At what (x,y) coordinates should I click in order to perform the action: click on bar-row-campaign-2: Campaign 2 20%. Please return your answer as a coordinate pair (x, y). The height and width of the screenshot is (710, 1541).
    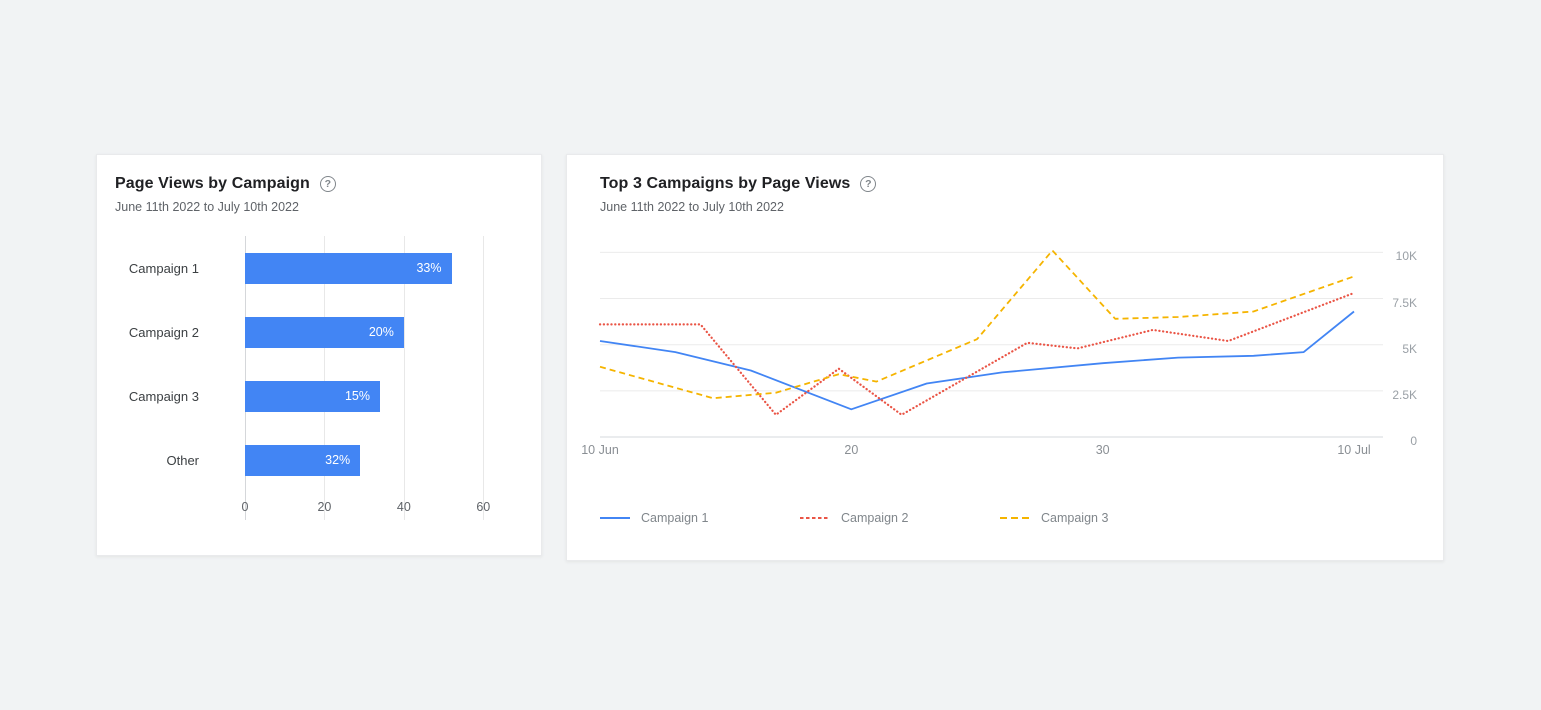
    Looking at the image, I should click on (319, 332).